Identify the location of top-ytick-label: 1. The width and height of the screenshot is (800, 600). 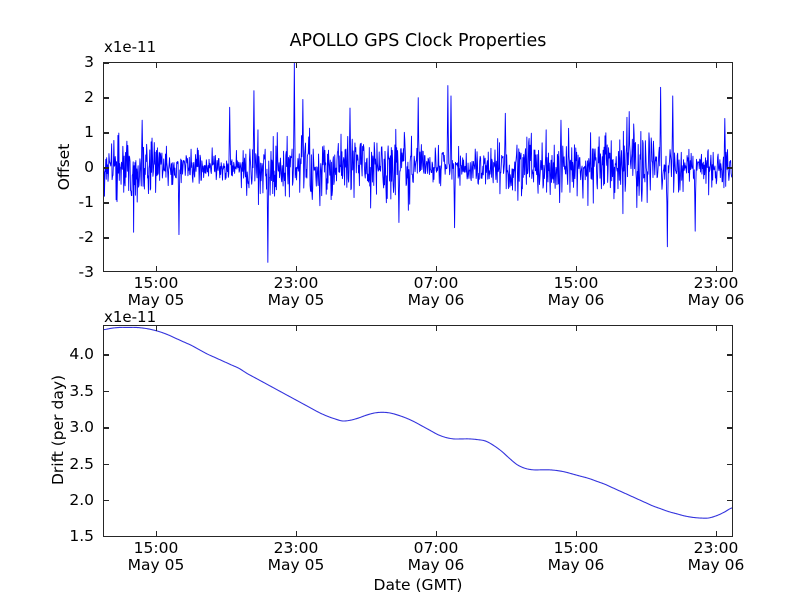
(89, 132).